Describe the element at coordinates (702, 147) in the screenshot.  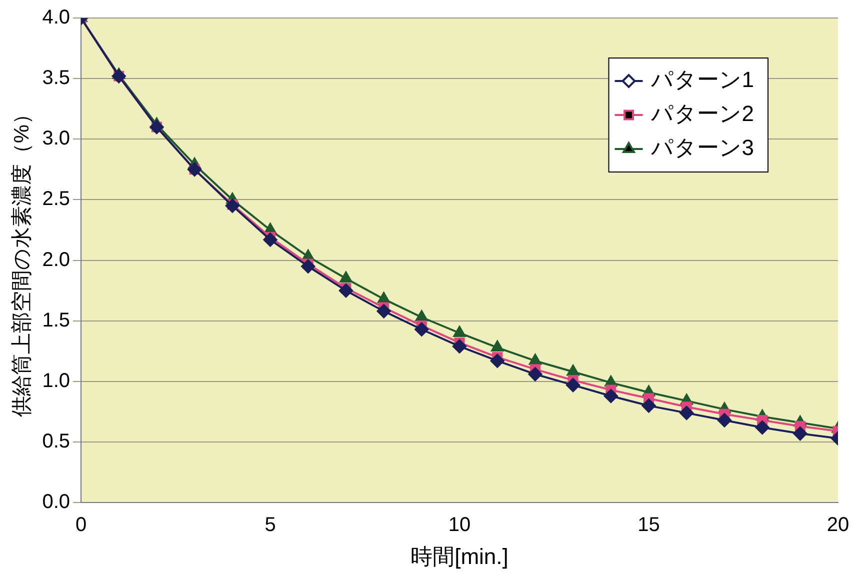
I see `legend-label: パターン3` at that location.